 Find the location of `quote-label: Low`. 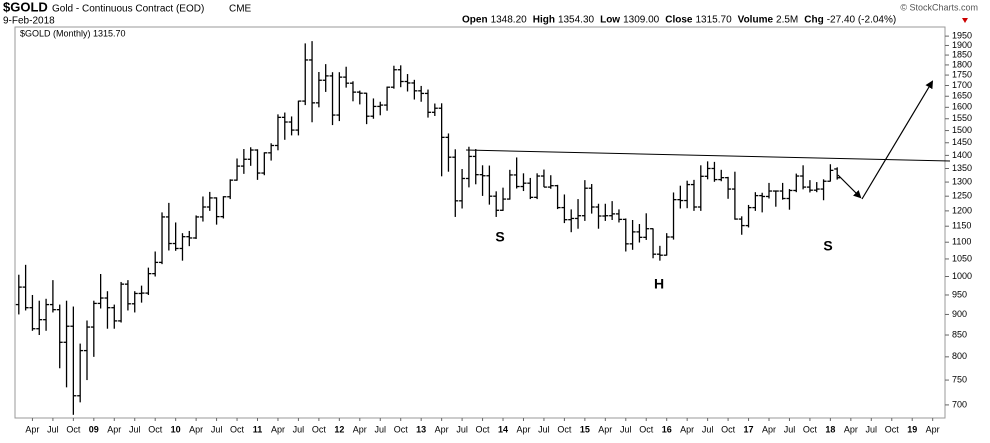

quote-label: Low is located at coordinates (610, 20).